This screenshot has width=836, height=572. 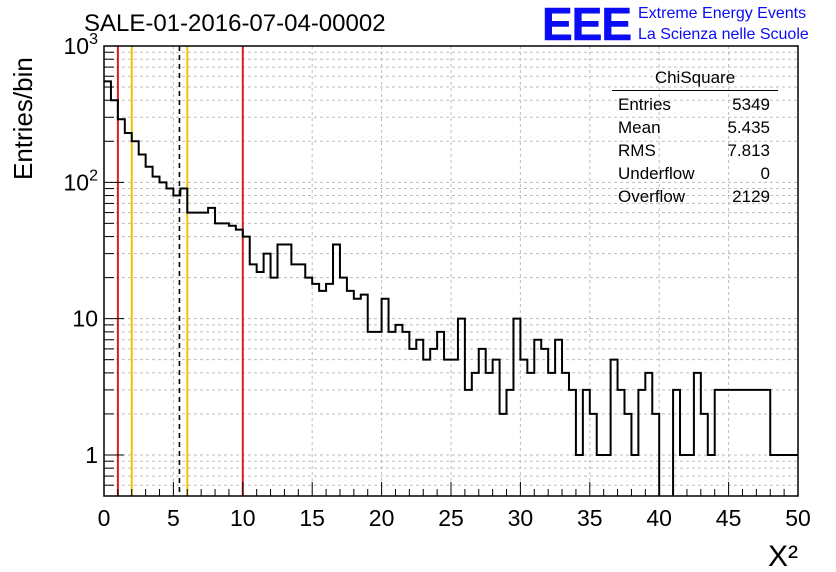 What do you see at coordinates (695, 150) in the screenshot?
I see `stats-row-rms: RMS 7.813` at bounding box center [695, 150].